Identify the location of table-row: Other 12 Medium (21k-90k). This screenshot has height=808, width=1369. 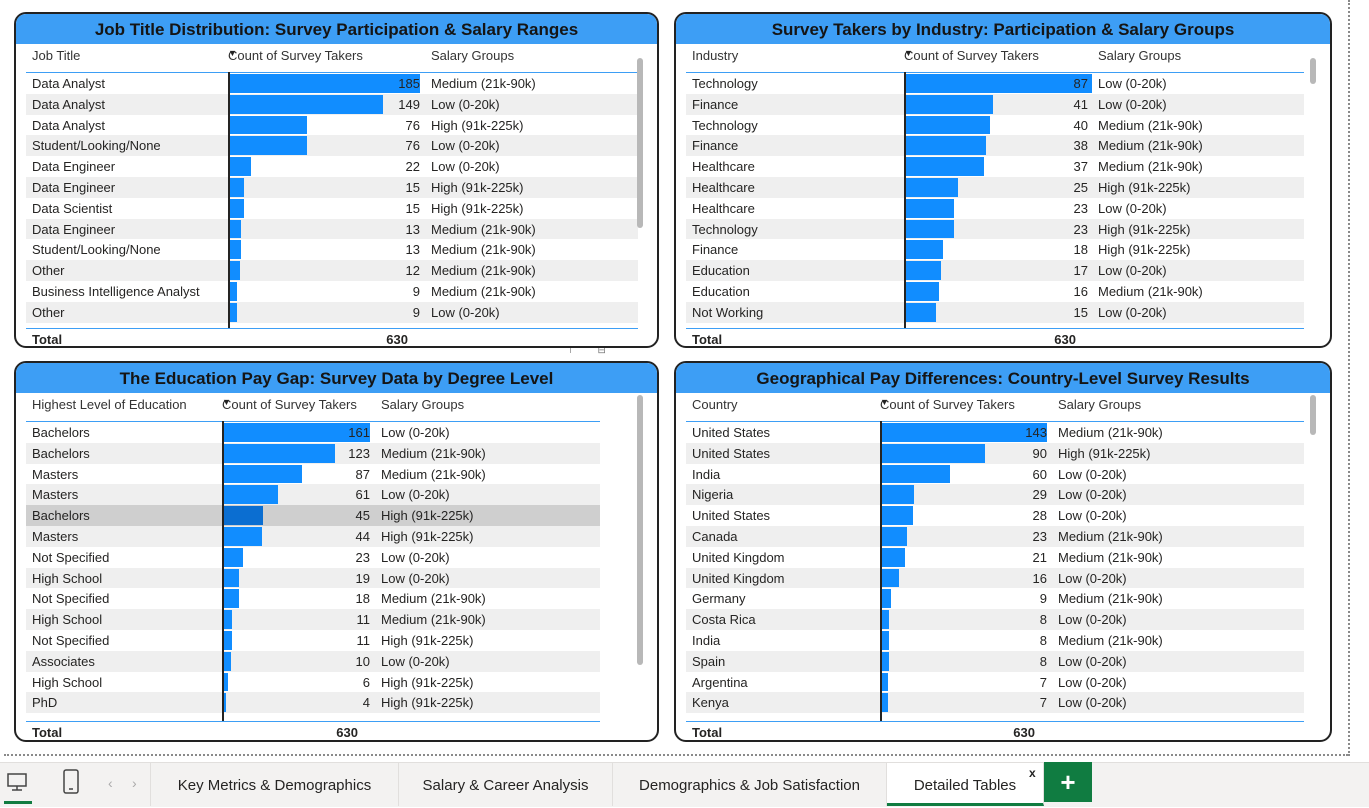
(332, 270).